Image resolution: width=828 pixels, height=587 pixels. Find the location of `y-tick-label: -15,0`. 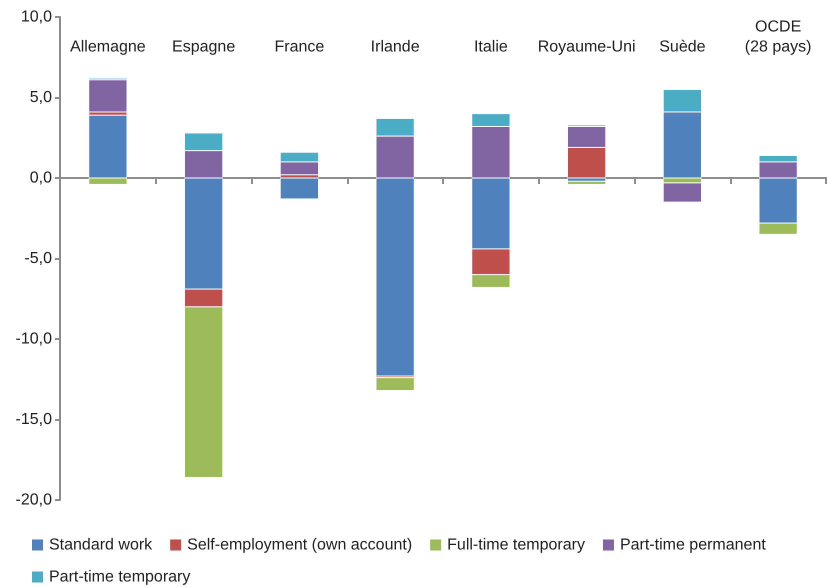

y-tick-label: -15,0 is located at coordinates (34, 419).